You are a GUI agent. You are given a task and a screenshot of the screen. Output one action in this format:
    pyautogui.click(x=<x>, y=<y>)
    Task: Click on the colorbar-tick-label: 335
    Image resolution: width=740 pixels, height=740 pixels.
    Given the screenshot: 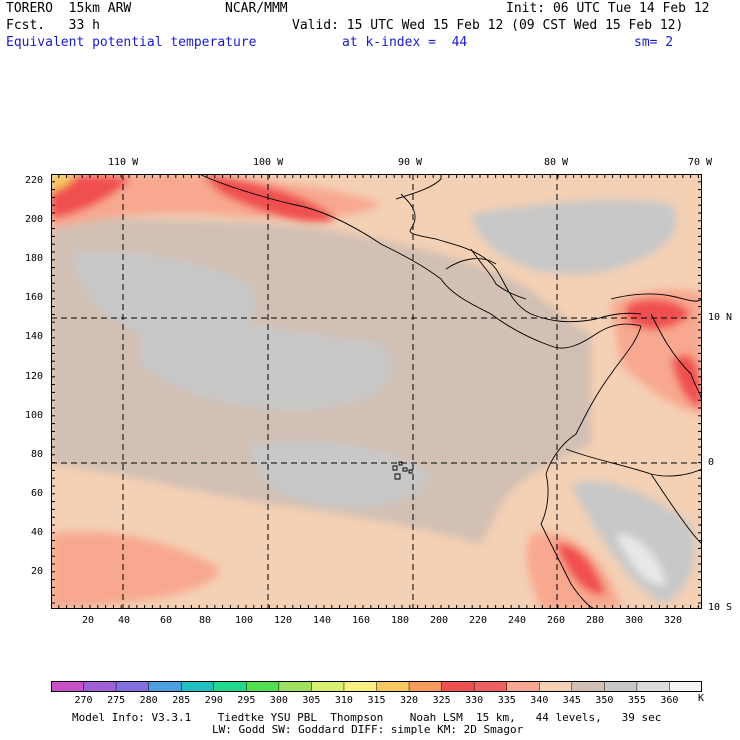 What is the action you would take?
    pyautogui.click(x=506, y=700)
    